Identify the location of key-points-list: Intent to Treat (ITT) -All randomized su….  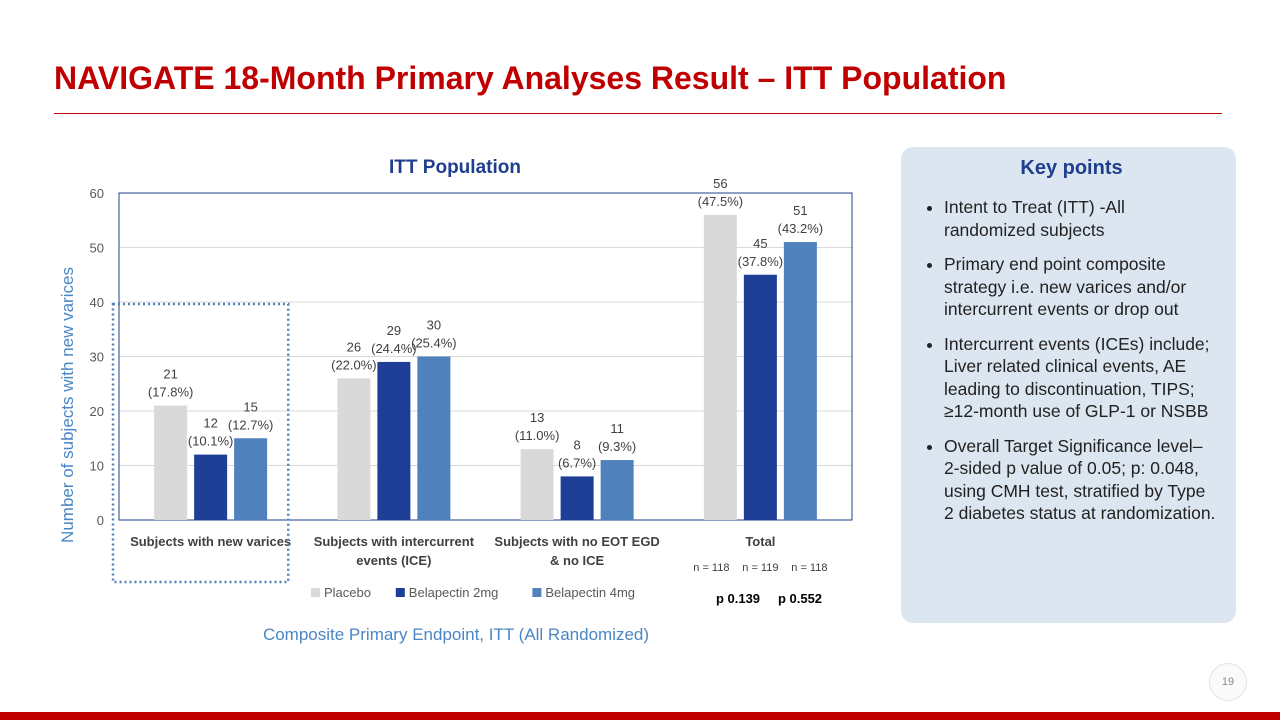
(1071, 360).